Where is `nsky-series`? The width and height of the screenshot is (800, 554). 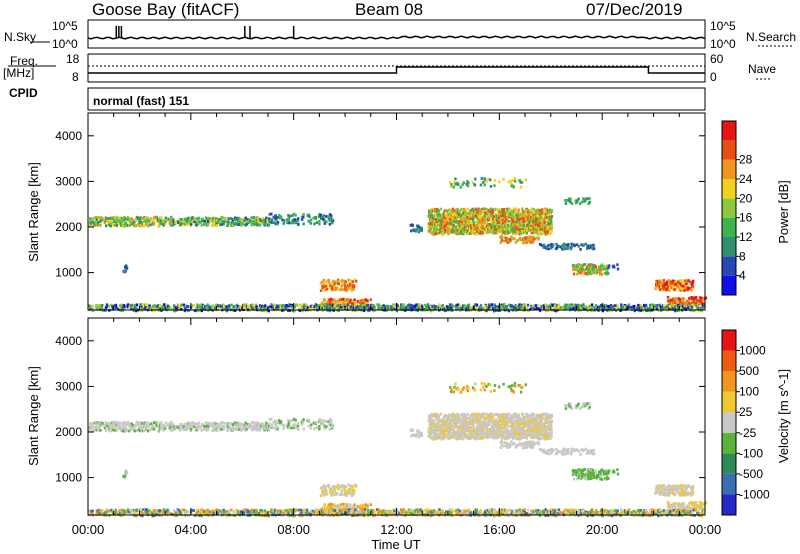
nsky-series is located at coordinates (396, 37).